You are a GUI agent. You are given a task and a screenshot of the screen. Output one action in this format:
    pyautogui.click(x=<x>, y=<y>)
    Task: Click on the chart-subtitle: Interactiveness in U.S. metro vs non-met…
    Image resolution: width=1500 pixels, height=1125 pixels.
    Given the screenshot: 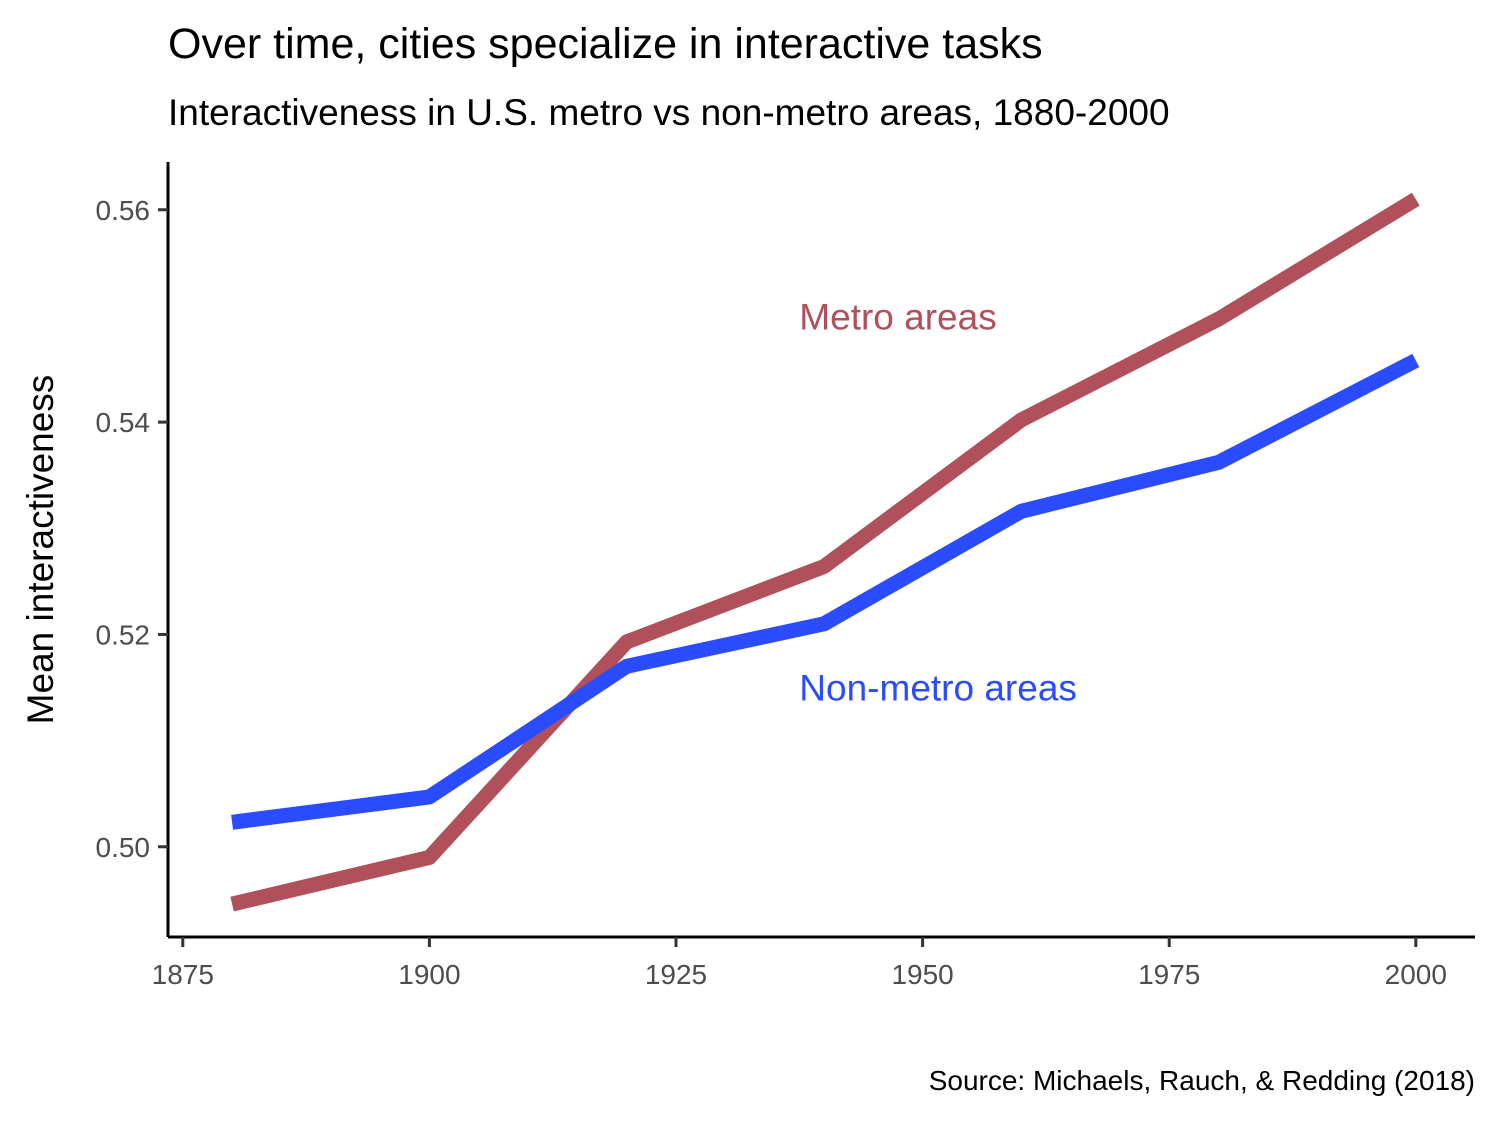 What is the action you would take?
    pyautogui.click(x=669, y=112)
    